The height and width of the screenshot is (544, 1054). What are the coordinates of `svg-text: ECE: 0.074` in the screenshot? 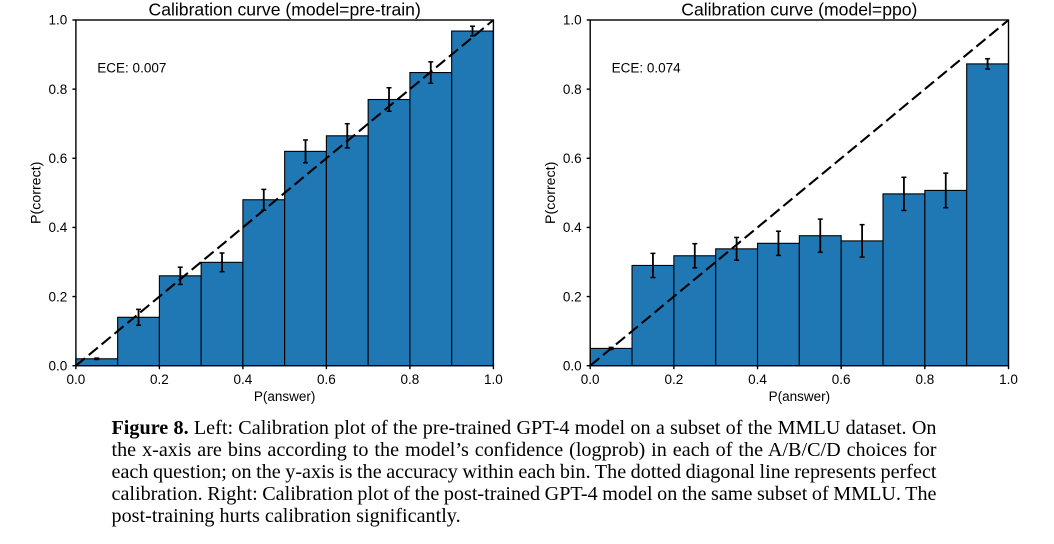 It's located at (647, 67).